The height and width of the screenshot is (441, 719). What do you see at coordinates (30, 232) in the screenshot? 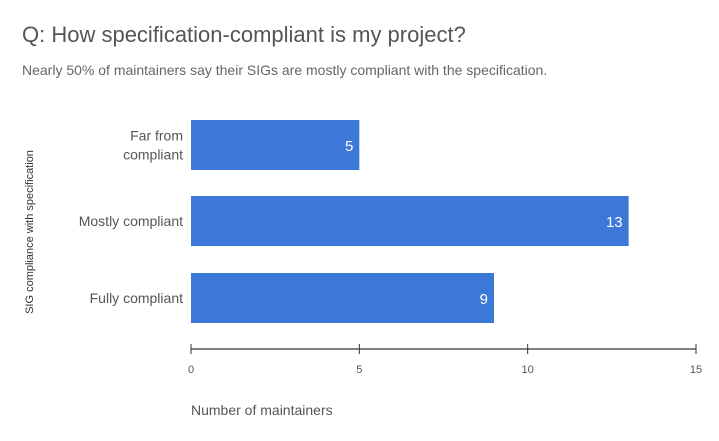
I see `y-axis-title: SIG compliance with specification` at bounding box center [30, 232].